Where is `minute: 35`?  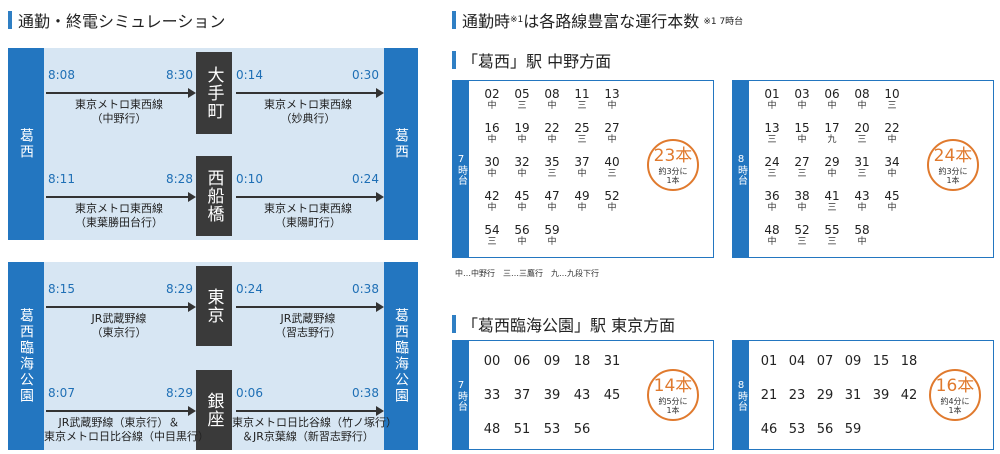 minute: 35 is located at coordinates (552, 162).